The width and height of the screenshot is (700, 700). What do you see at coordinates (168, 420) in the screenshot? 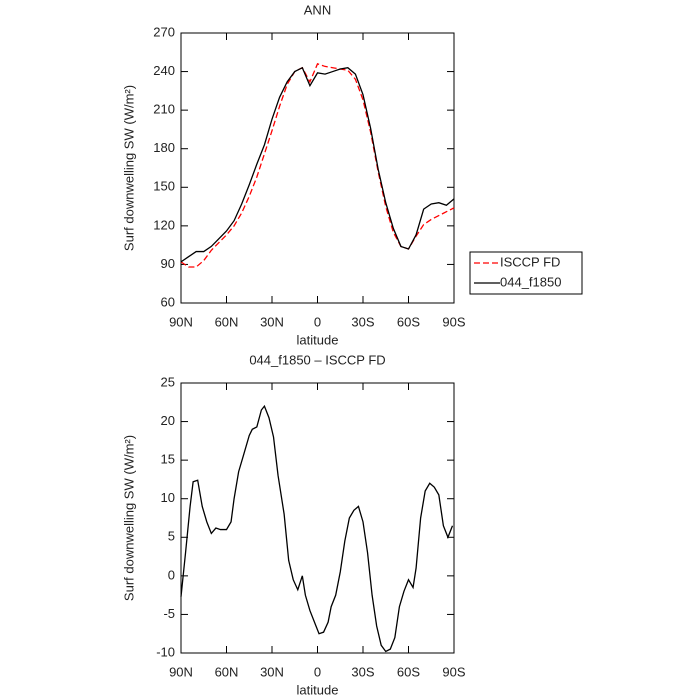
I see `y-tick-label: 20` at bounding box center [168, 420].